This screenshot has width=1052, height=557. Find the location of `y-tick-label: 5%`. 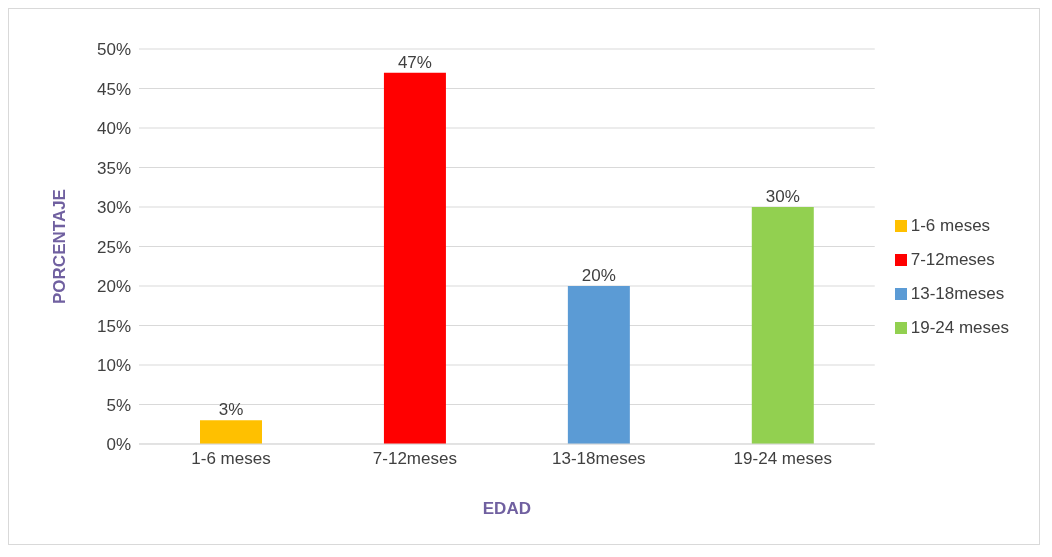

y-tick-label: 5% is located at coordinates (118, 405).